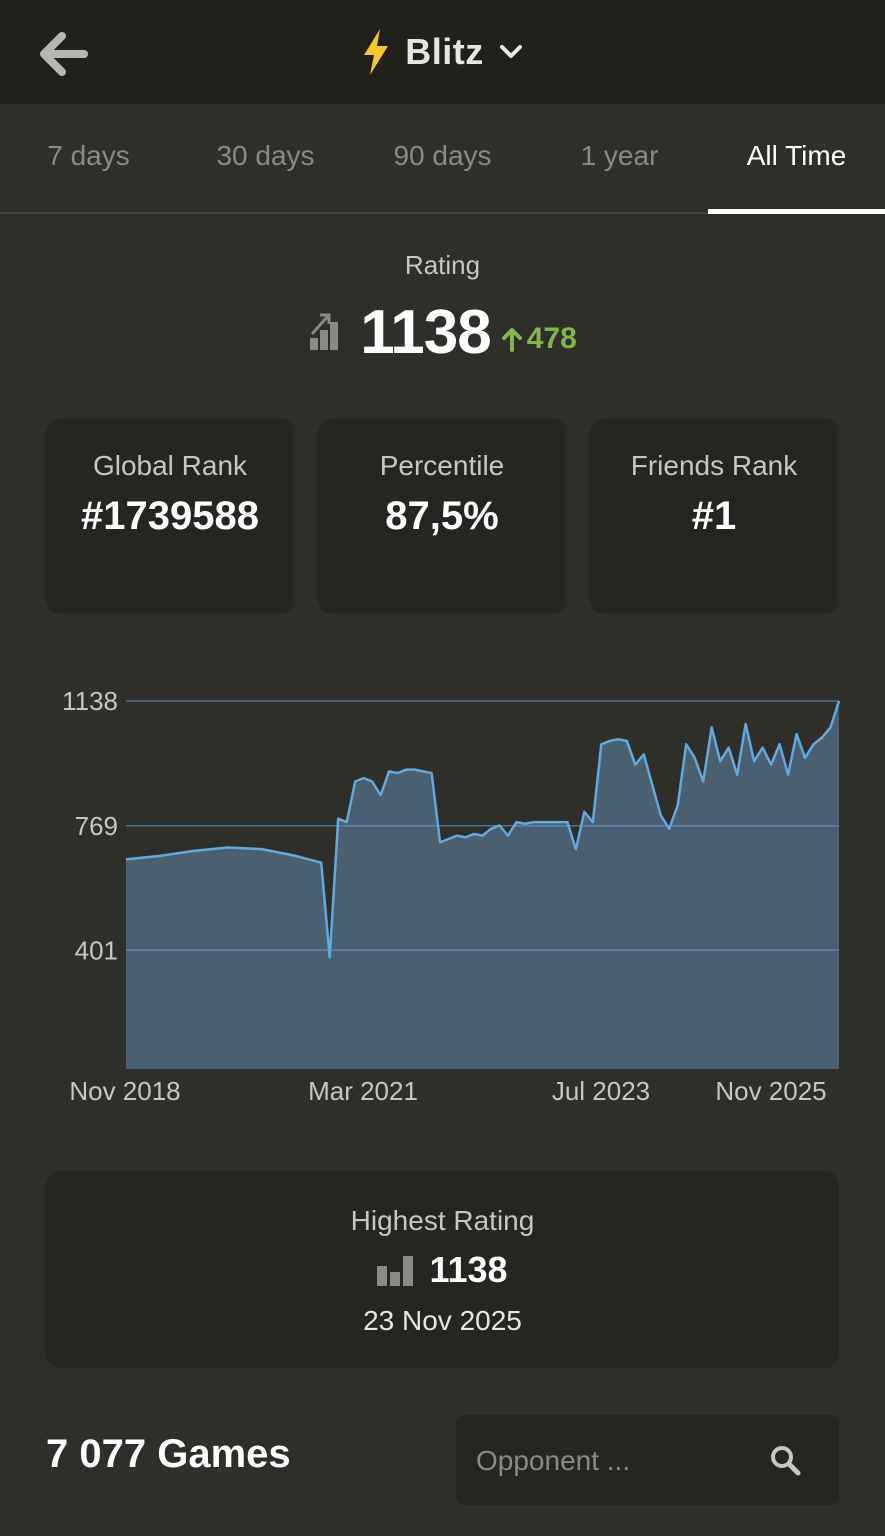 This screenshot has height=1536, width=885. What do you see at coordinates (551, 338) in the screenshot?
I see `rating-change-value: 478` at bounding box center [551, 338].